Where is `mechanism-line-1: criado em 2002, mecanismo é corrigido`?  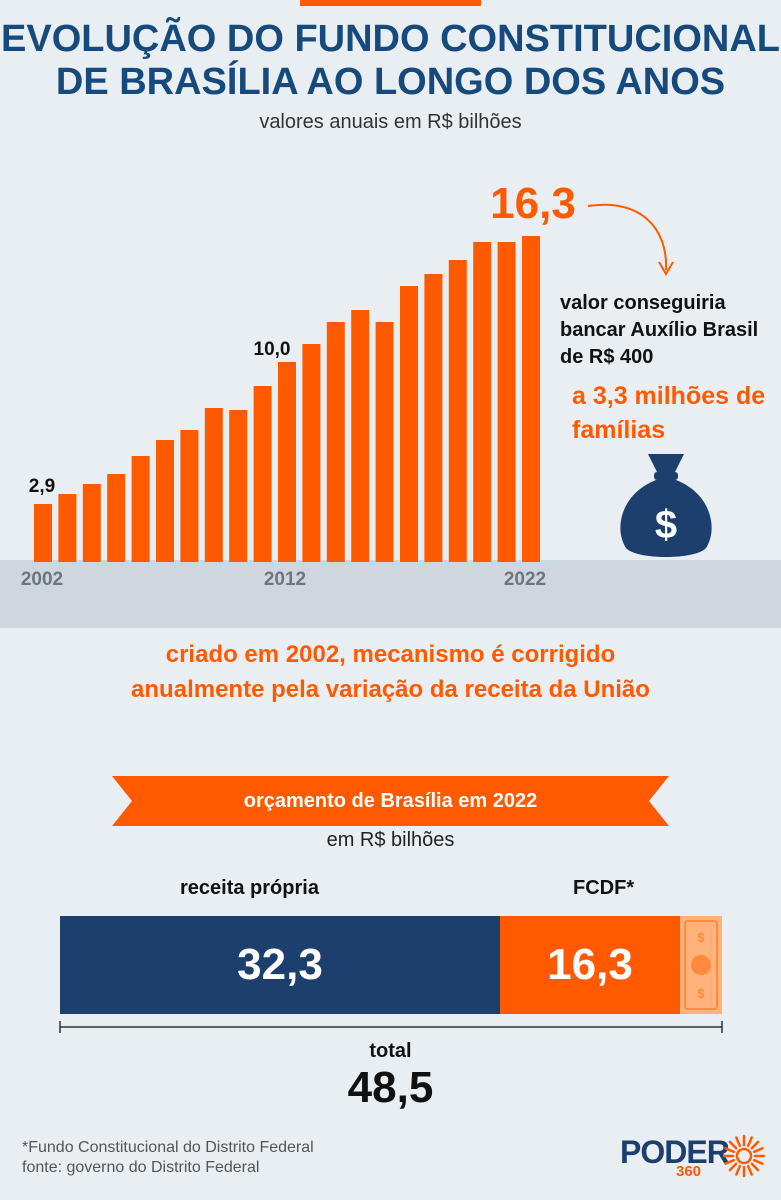 mechanism-line-1: criado em 2002, mecanismo é corrigido is located at coordinates (390, 654).